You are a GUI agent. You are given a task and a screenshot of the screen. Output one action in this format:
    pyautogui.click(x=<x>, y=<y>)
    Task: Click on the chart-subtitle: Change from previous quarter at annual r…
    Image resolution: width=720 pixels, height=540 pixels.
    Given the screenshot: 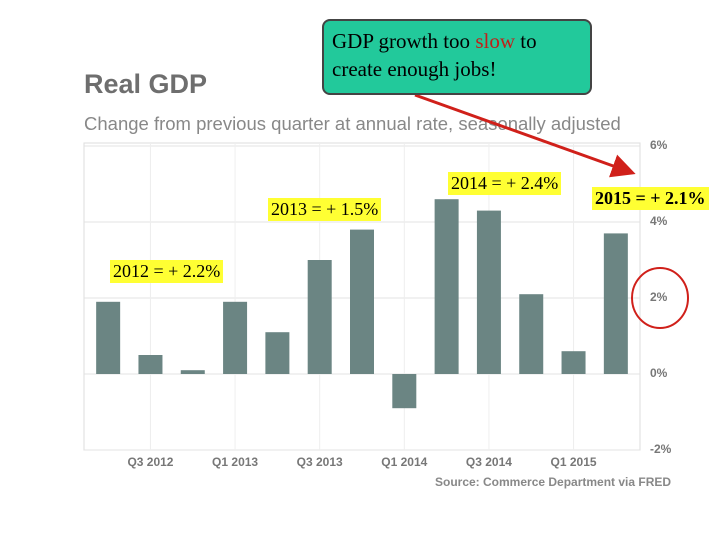 What is the action you would take?
    pyautogui.click(x=352, y=123)
    